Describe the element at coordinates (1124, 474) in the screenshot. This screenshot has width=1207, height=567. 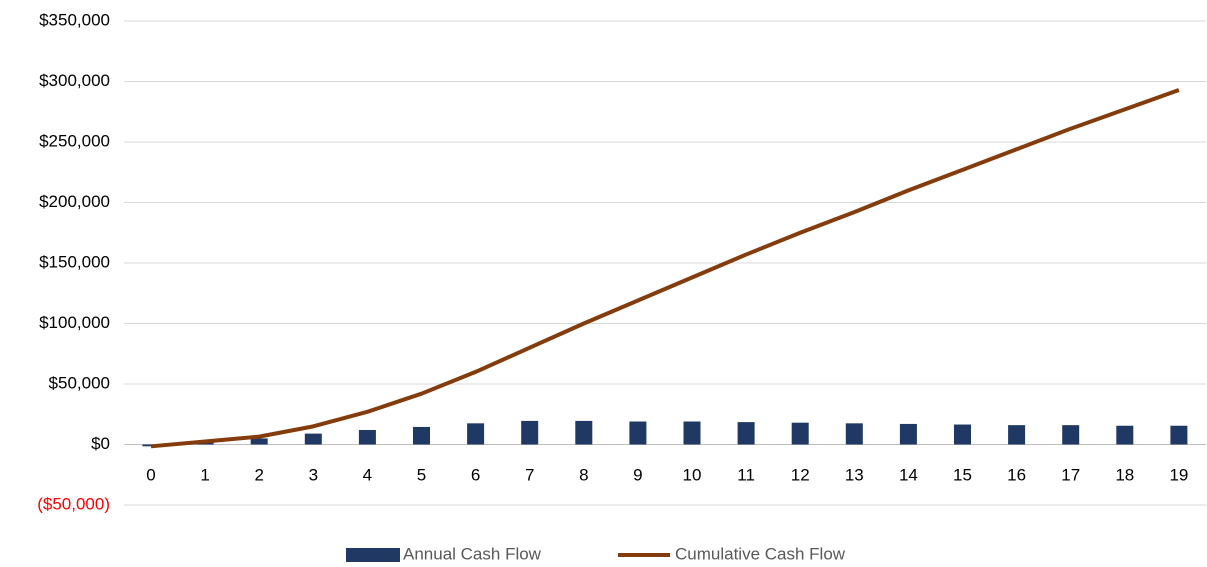
I see `x-tick-label: 18` at that location.